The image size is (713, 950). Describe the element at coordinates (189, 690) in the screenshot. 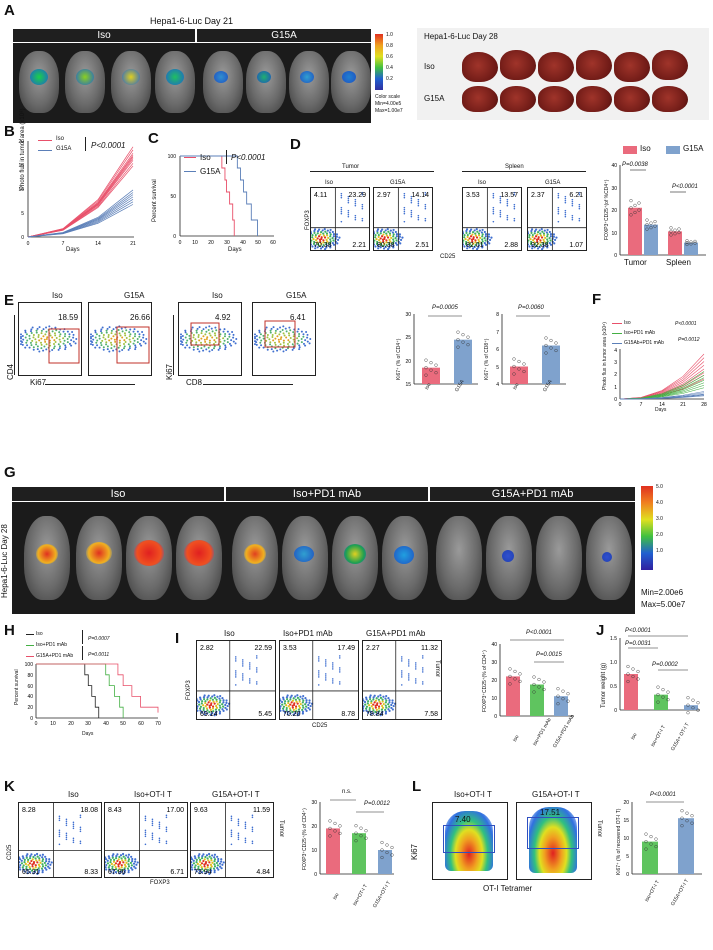

I see `i-ylabel: FOXP3` at that location.